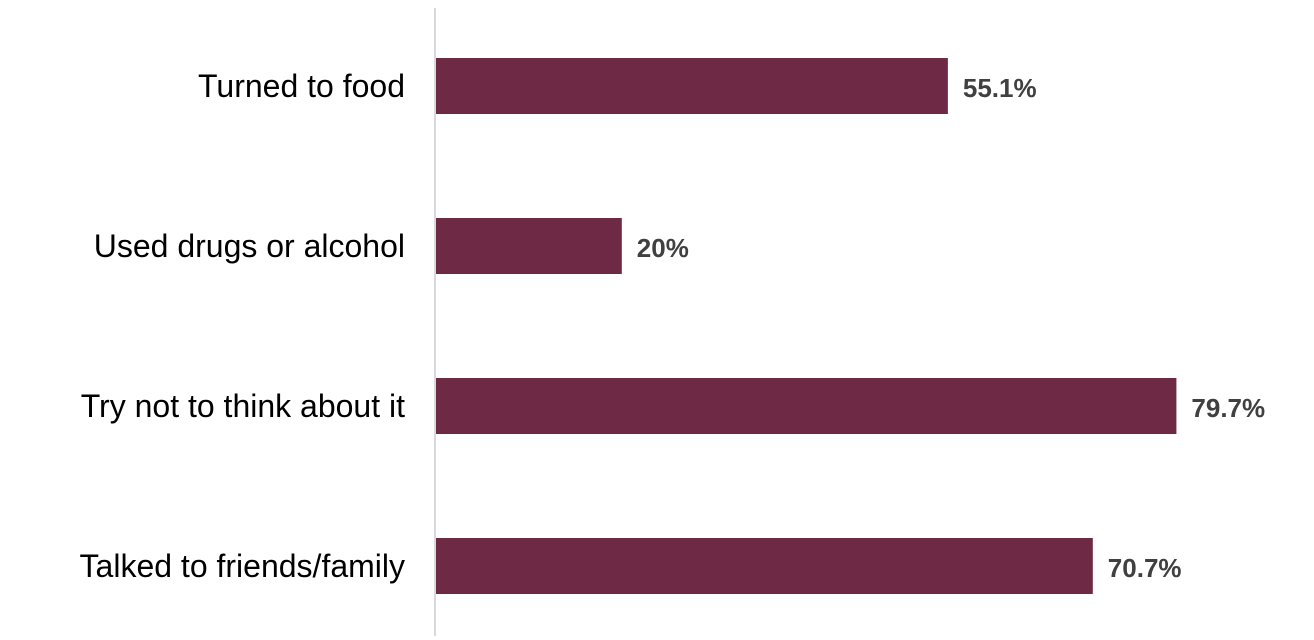 This screenshot has height=640, width=1314. I want to click on category-label-talked-to-friends-family: Talked to friends/family, so click(242, 566).